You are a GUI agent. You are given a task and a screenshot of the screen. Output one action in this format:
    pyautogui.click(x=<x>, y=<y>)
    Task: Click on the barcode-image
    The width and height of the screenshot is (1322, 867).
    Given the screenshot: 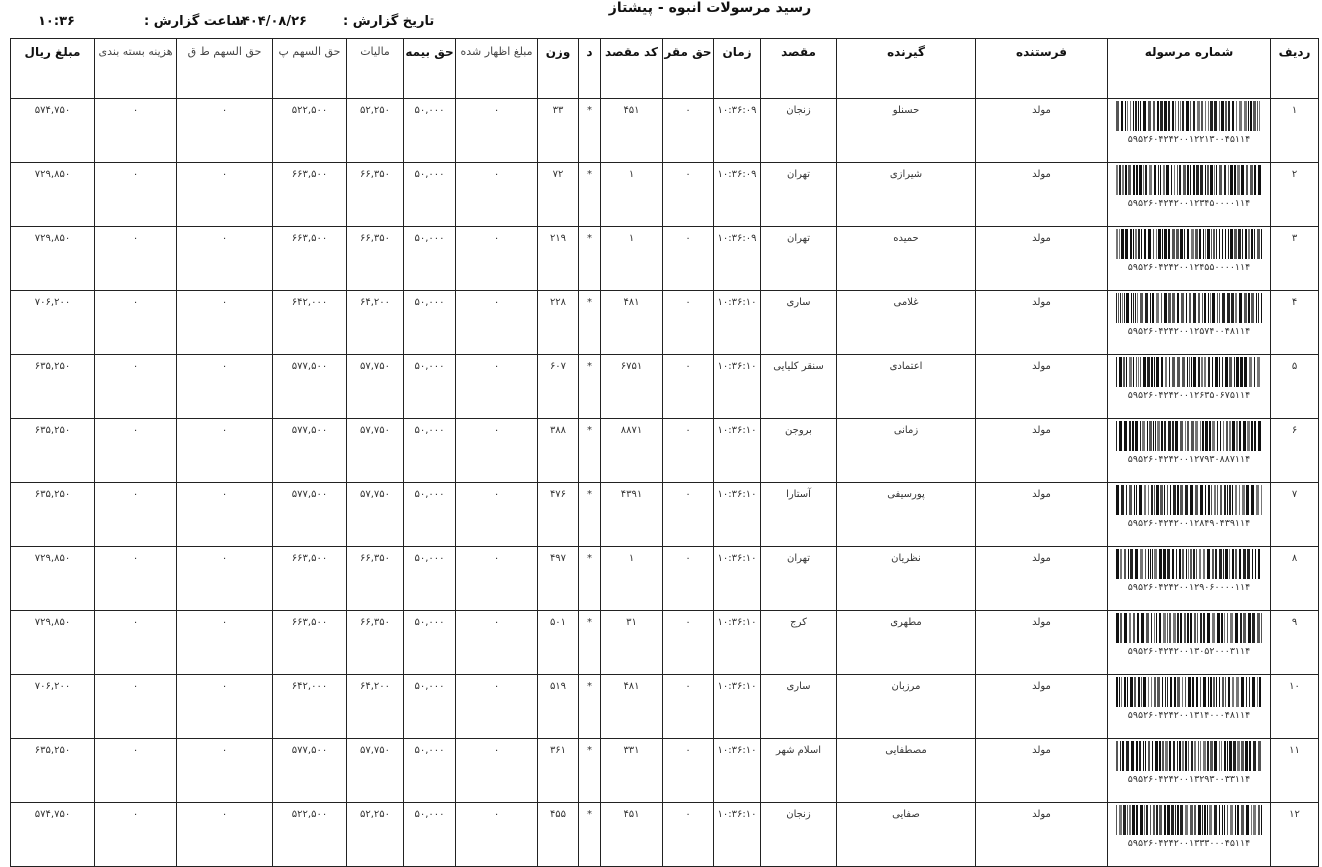 What is the action you would take?
    pyautogui.click(x=1188, y=692)
    